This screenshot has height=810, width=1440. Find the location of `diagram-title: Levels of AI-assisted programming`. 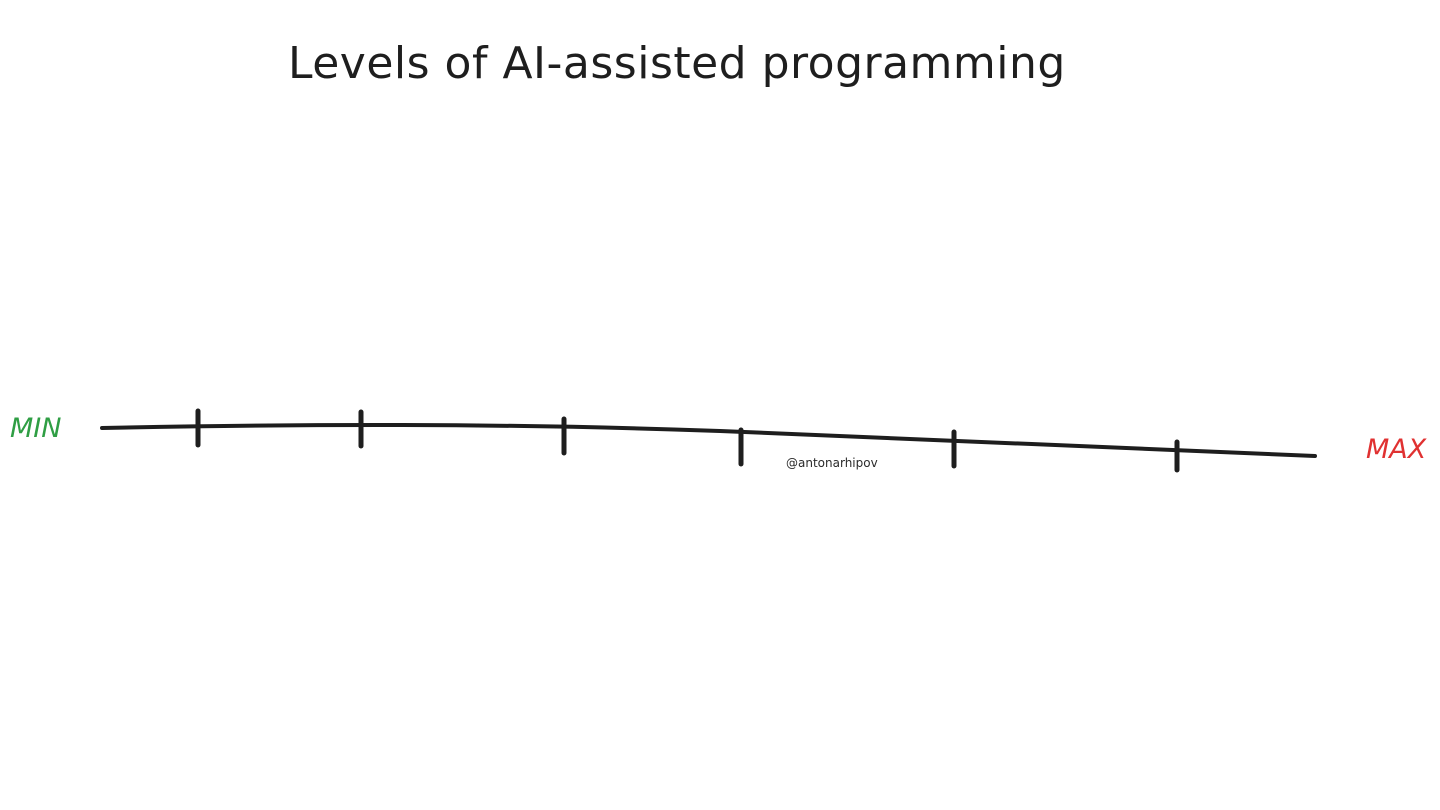

diagram-title: Levels of AI-assisted programming is located at coordinates (677, 63).